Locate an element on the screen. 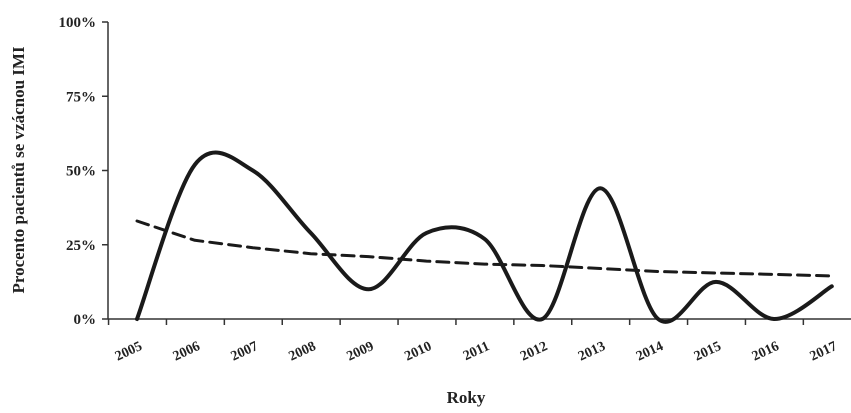 Image resolution: width=851 pixels, height=413 pixels. y-tick-label: 100% is located at coordinates (78, 23).